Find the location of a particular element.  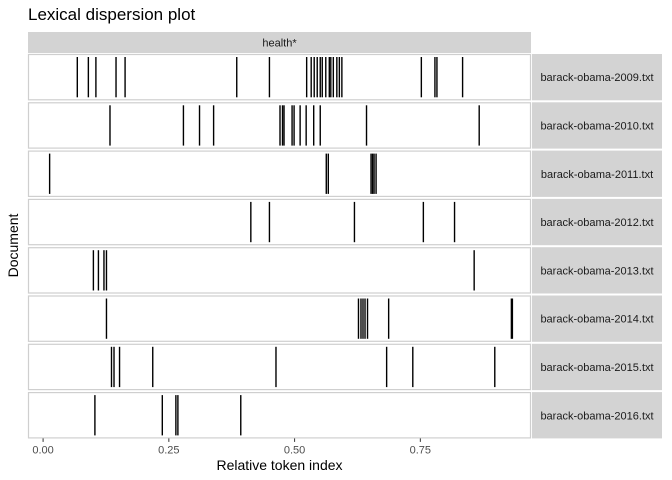

document-label: barack-obama-2009.txt is located at coordinates (596, 78).